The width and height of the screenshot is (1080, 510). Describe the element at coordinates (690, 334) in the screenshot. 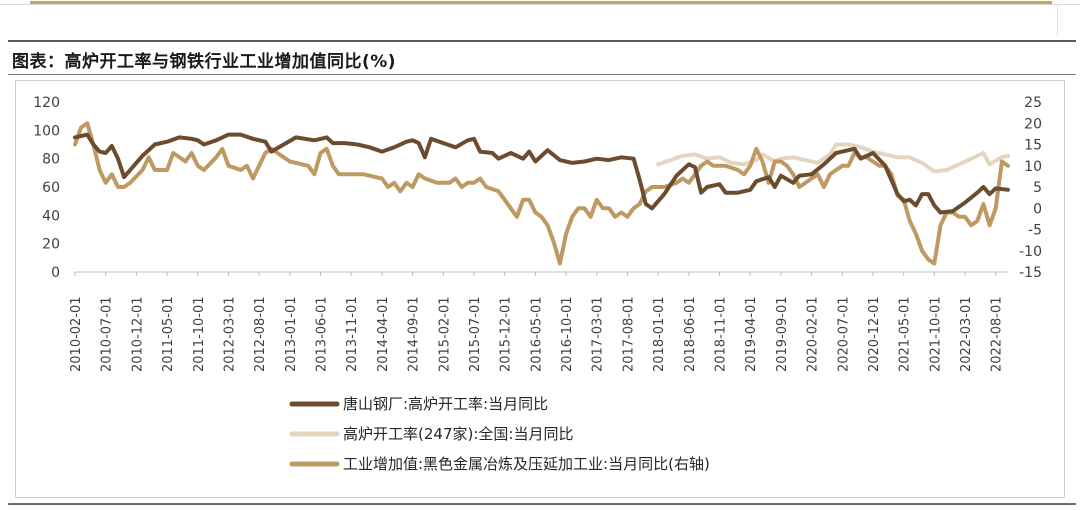

I see `x-tick-label: 2018-06-01` at that location.